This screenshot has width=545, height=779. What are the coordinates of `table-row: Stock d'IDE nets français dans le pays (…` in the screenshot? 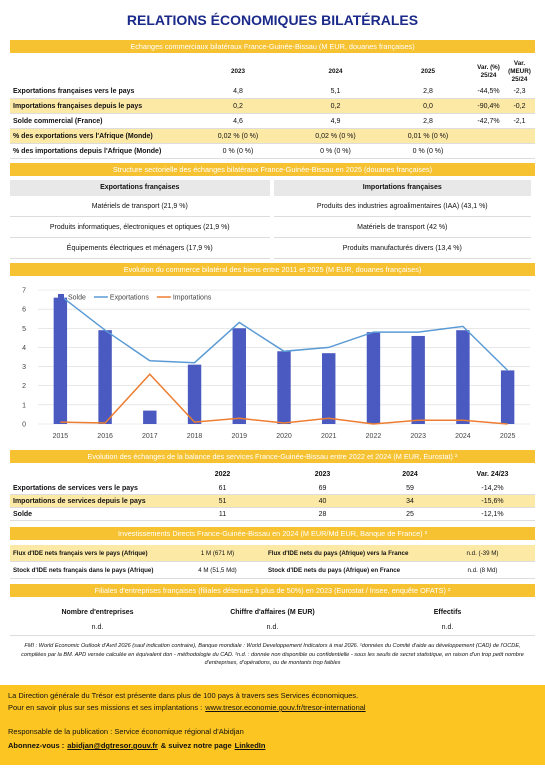 It's located at (272, 570).